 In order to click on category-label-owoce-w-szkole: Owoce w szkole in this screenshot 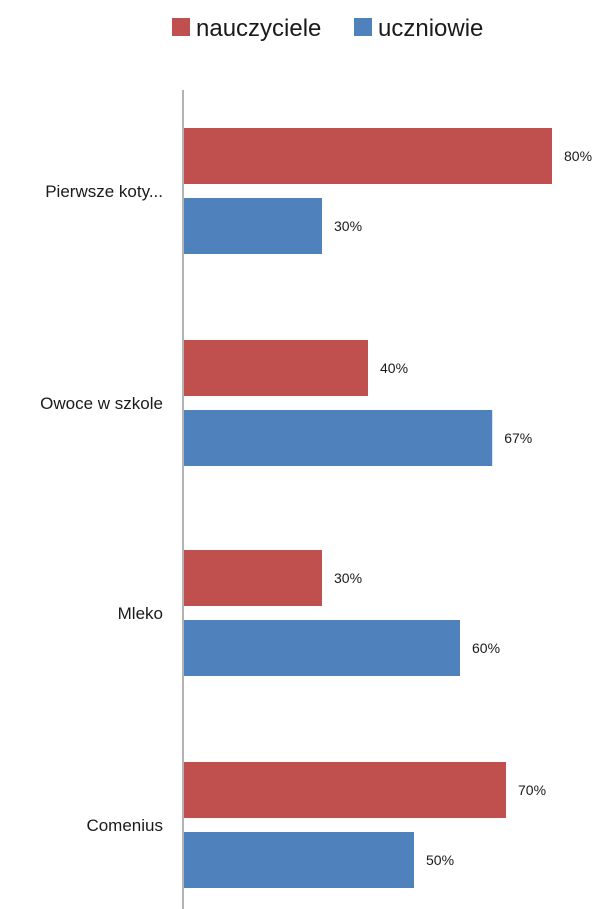, I will do `click(101, 403)`.